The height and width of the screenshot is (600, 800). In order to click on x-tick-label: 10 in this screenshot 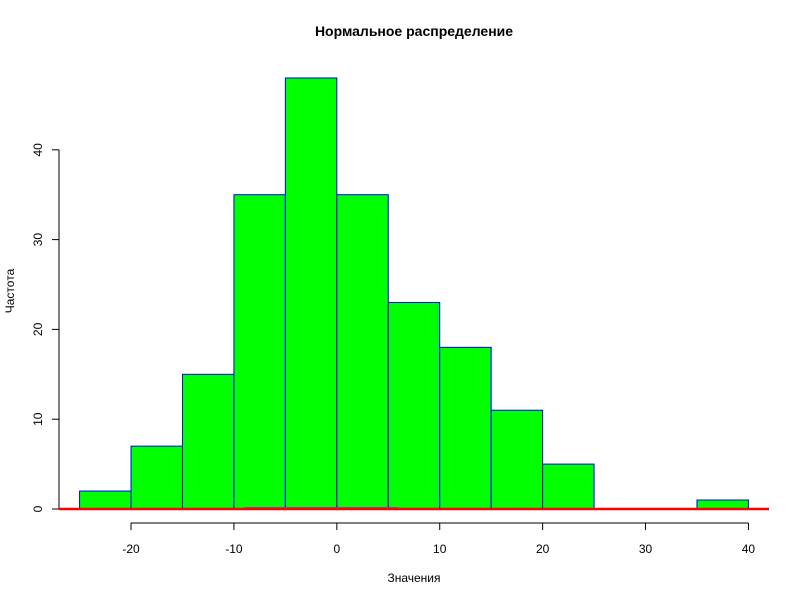, I will do `click(440, 549)`.